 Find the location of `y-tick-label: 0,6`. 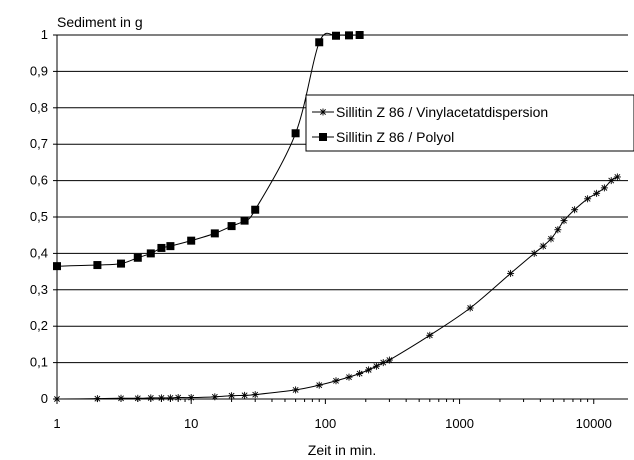

y-tick-label: 0,6 is located at coordinates (39, 180).